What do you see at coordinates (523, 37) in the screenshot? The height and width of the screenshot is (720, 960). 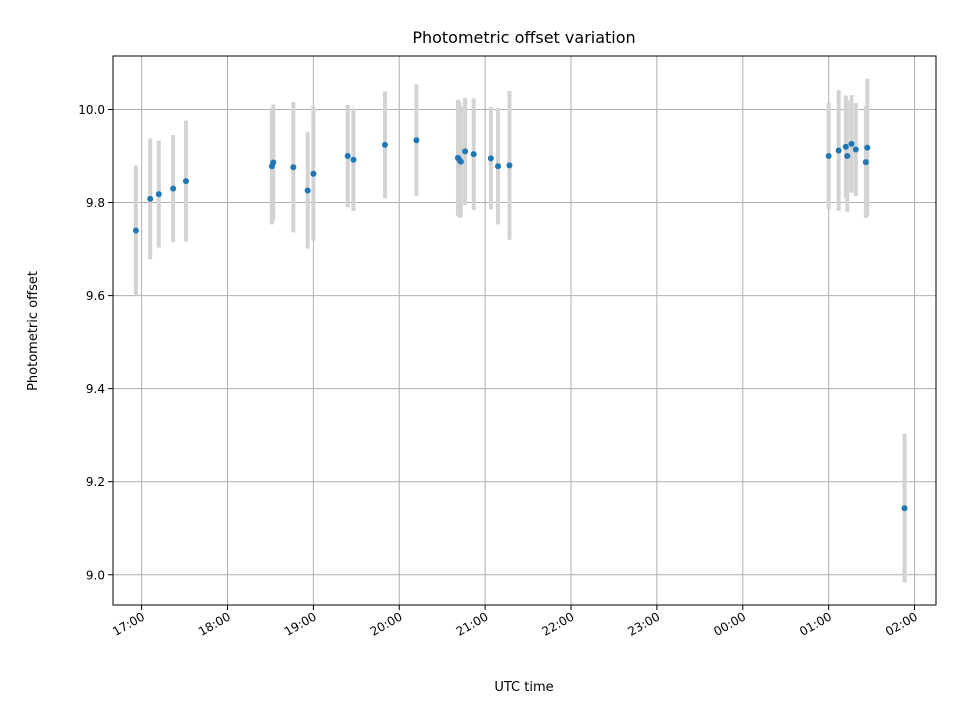 I see `chart-title: Photometric offset variation` at bounding box center [523, 37].